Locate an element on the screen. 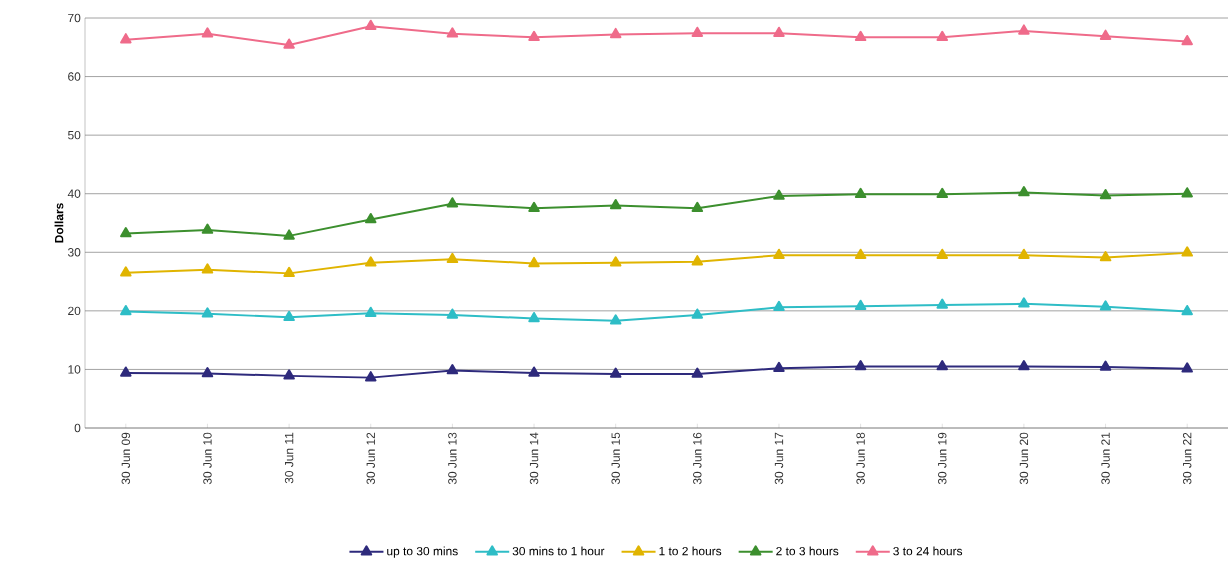 The width and height of the screenshot is (1231, 563). x-tick-label: 30 Jun 10 is located at coordinates (207, 458).